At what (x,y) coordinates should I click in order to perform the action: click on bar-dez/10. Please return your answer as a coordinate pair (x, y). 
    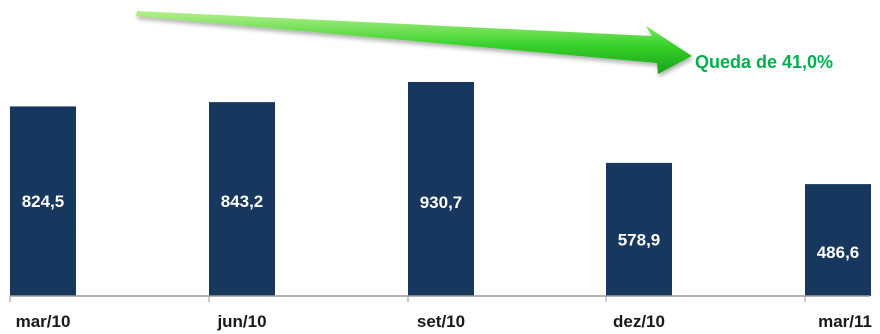
    Looking at the image, I should click on (639, 229).